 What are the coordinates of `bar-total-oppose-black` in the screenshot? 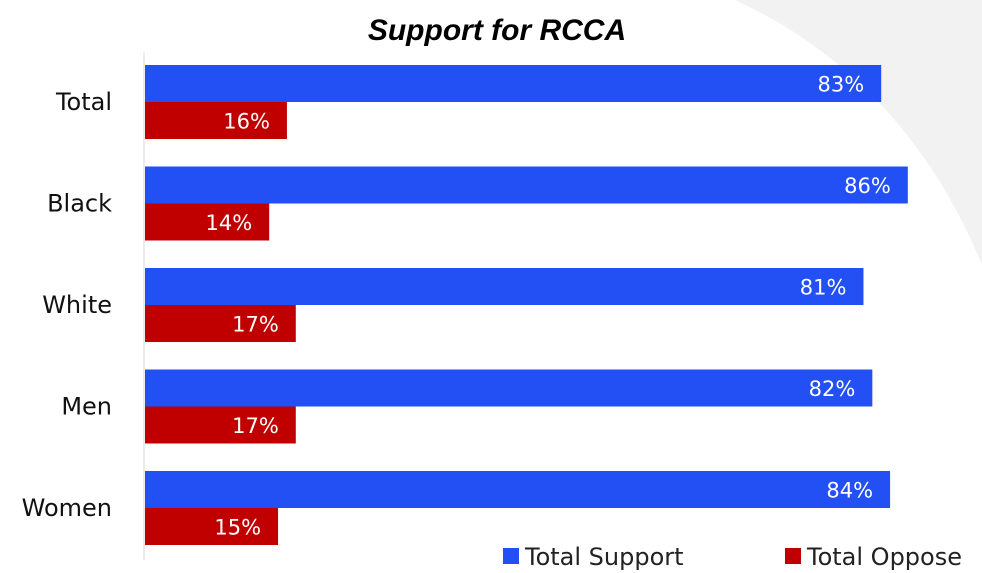 It's located at (207, 222).